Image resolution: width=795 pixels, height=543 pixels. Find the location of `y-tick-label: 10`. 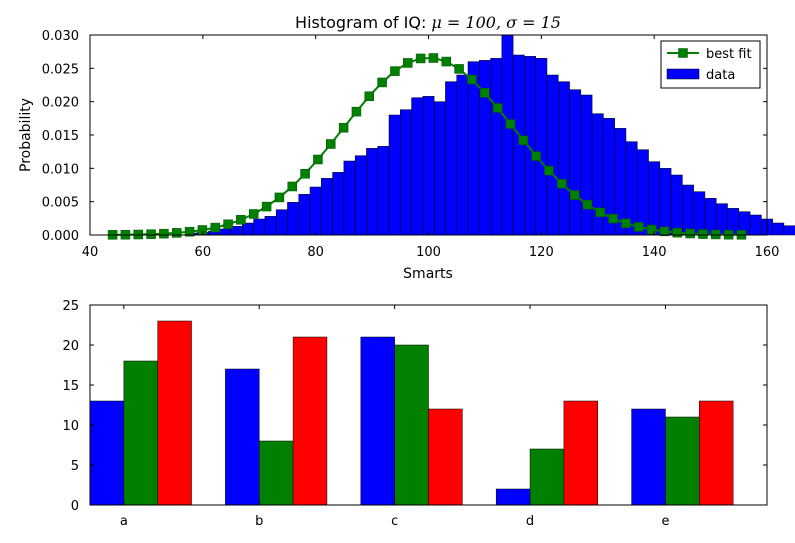

y-tick-label: 10 is located at coordinates (70, 426).